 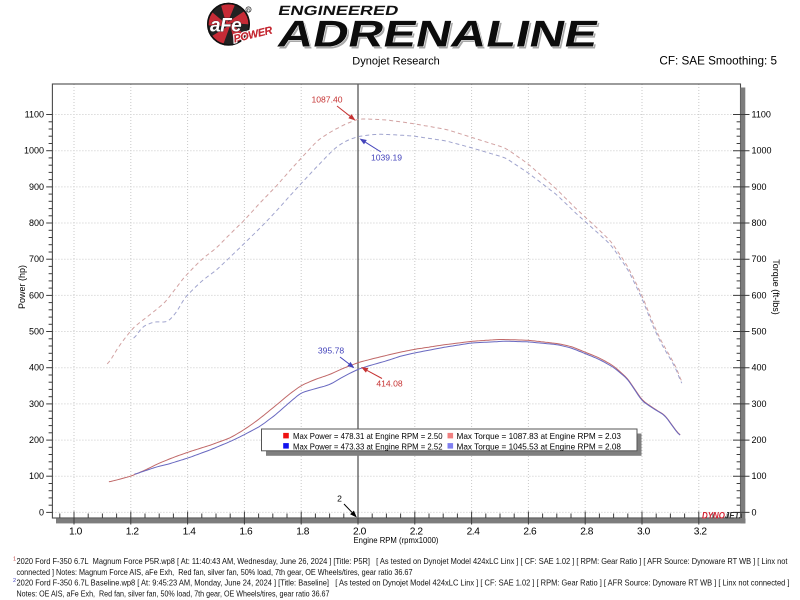 What do you see at coordinates (246, 532) in the screenshot?
I see `svg-text: 1.6` at bounding box center [246, 532].